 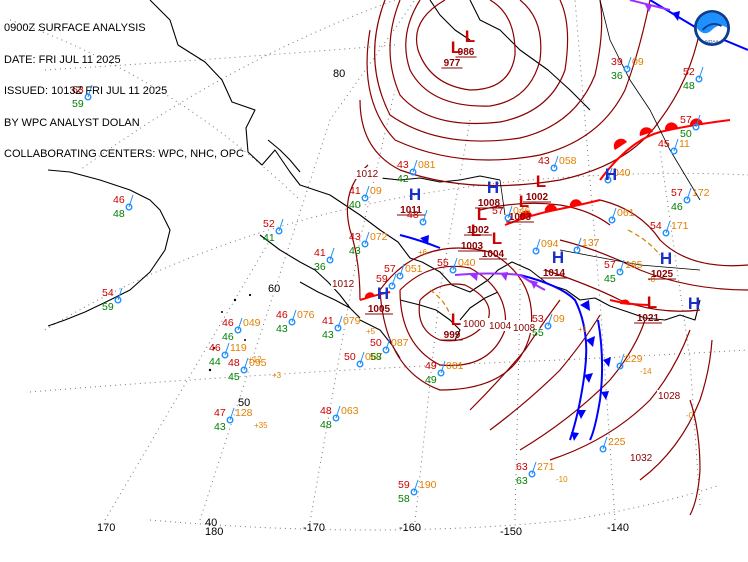 I want to click on boundary-lines, so click(x=600, y=135).